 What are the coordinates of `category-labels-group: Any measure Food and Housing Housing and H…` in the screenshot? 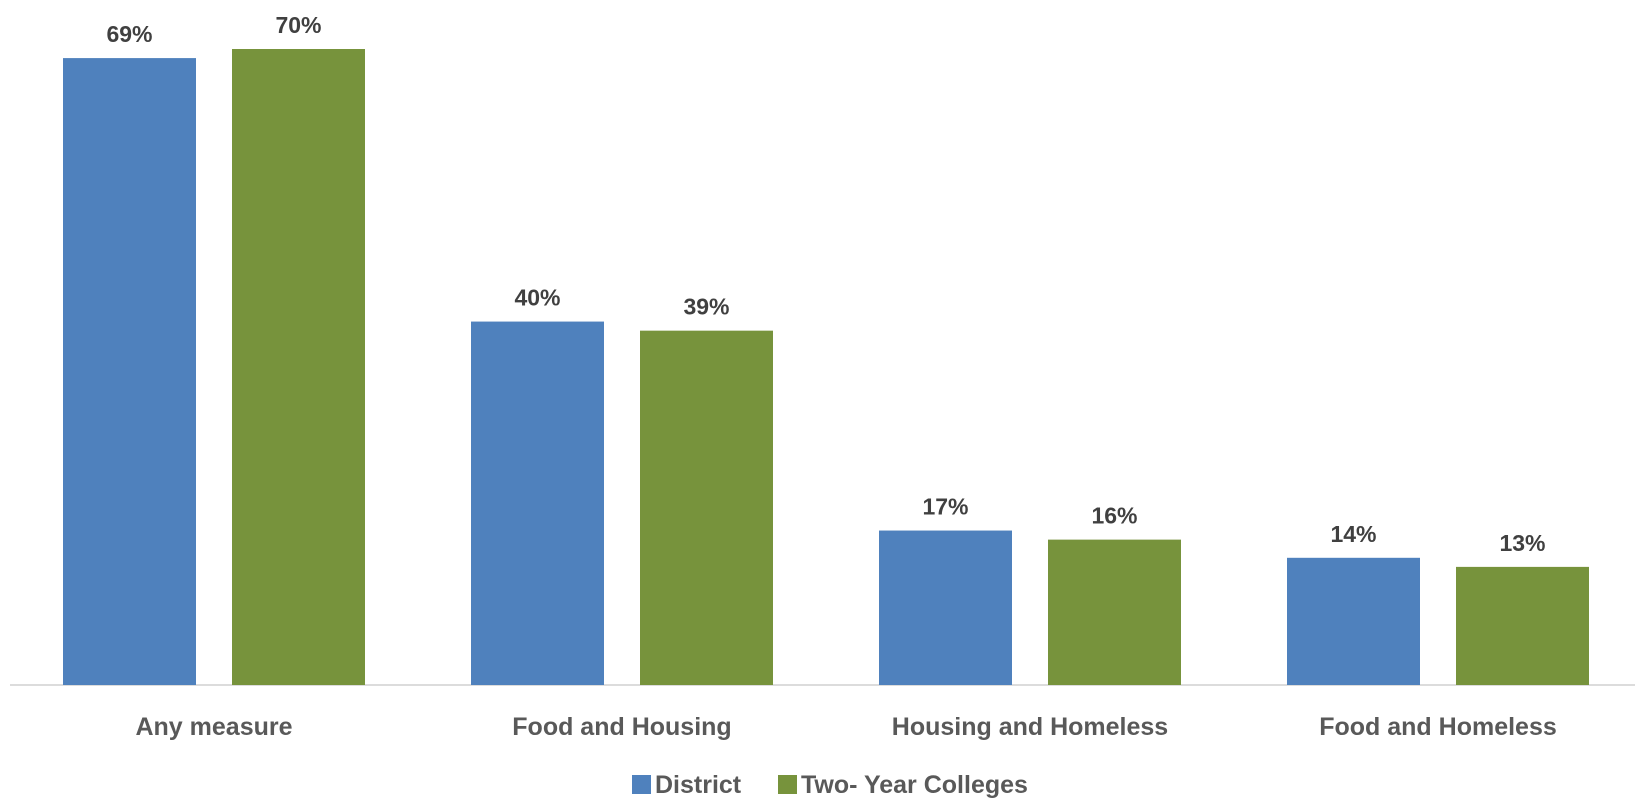 It's located at (845, 727).